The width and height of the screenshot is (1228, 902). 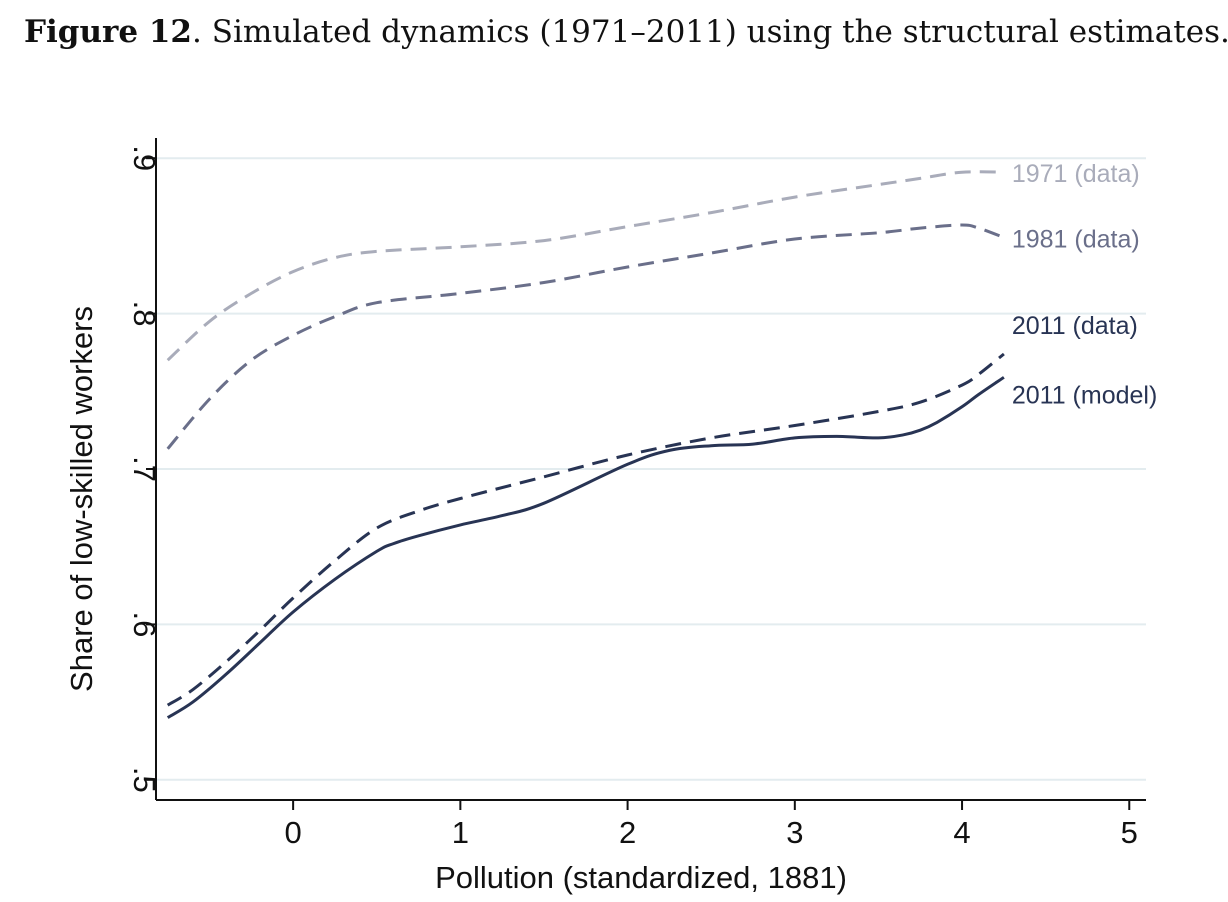 I want to click on x-tick-label: 5, so click(x=1129, y=832).